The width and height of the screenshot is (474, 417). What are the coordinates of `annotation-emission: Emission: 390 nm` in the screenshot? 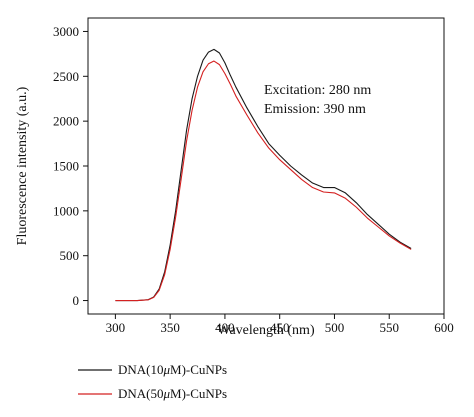 It's located at (315, 109).